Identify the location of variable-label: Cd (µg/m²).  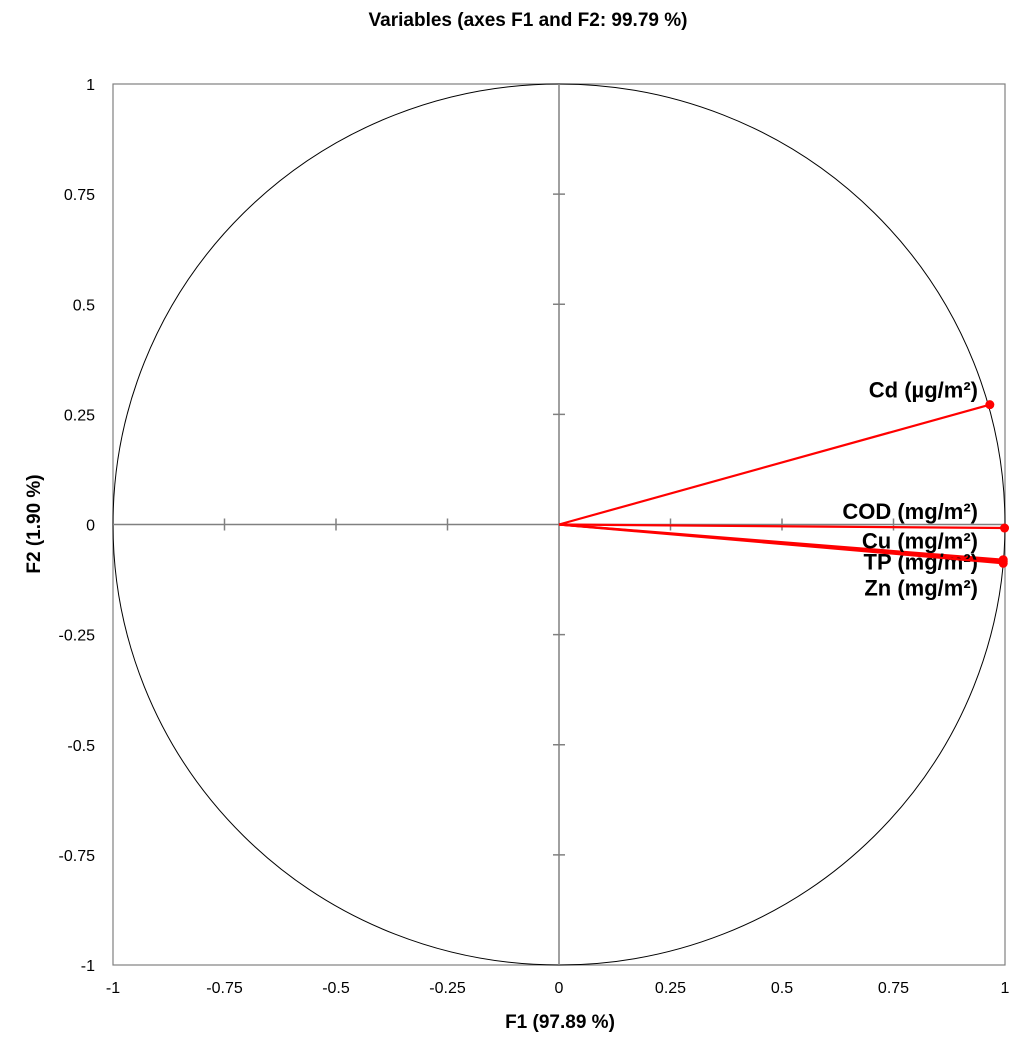
(923, 390).